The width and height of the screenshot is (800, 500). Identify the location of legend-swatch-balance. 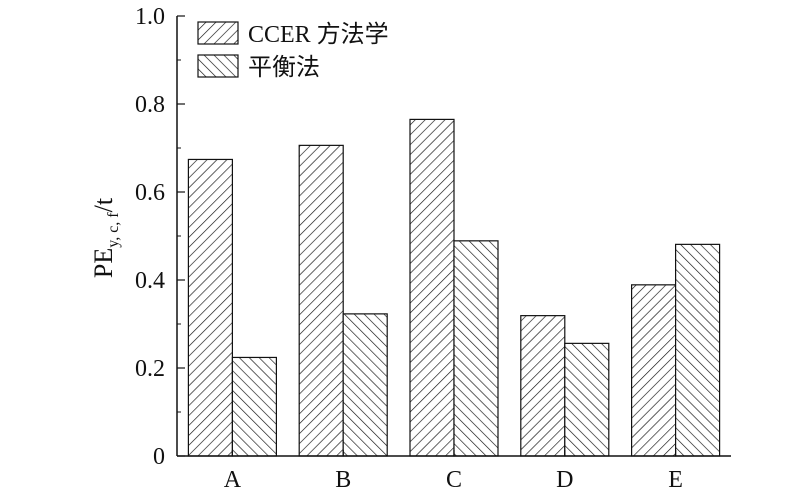
(218, 66).